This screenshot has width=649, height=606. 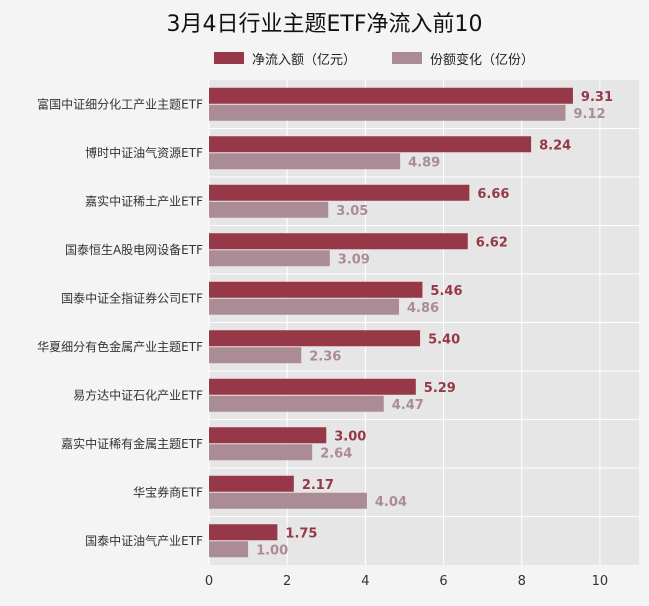 I want to click on data-label-shares: 4.89, so click(x=424, y=162).